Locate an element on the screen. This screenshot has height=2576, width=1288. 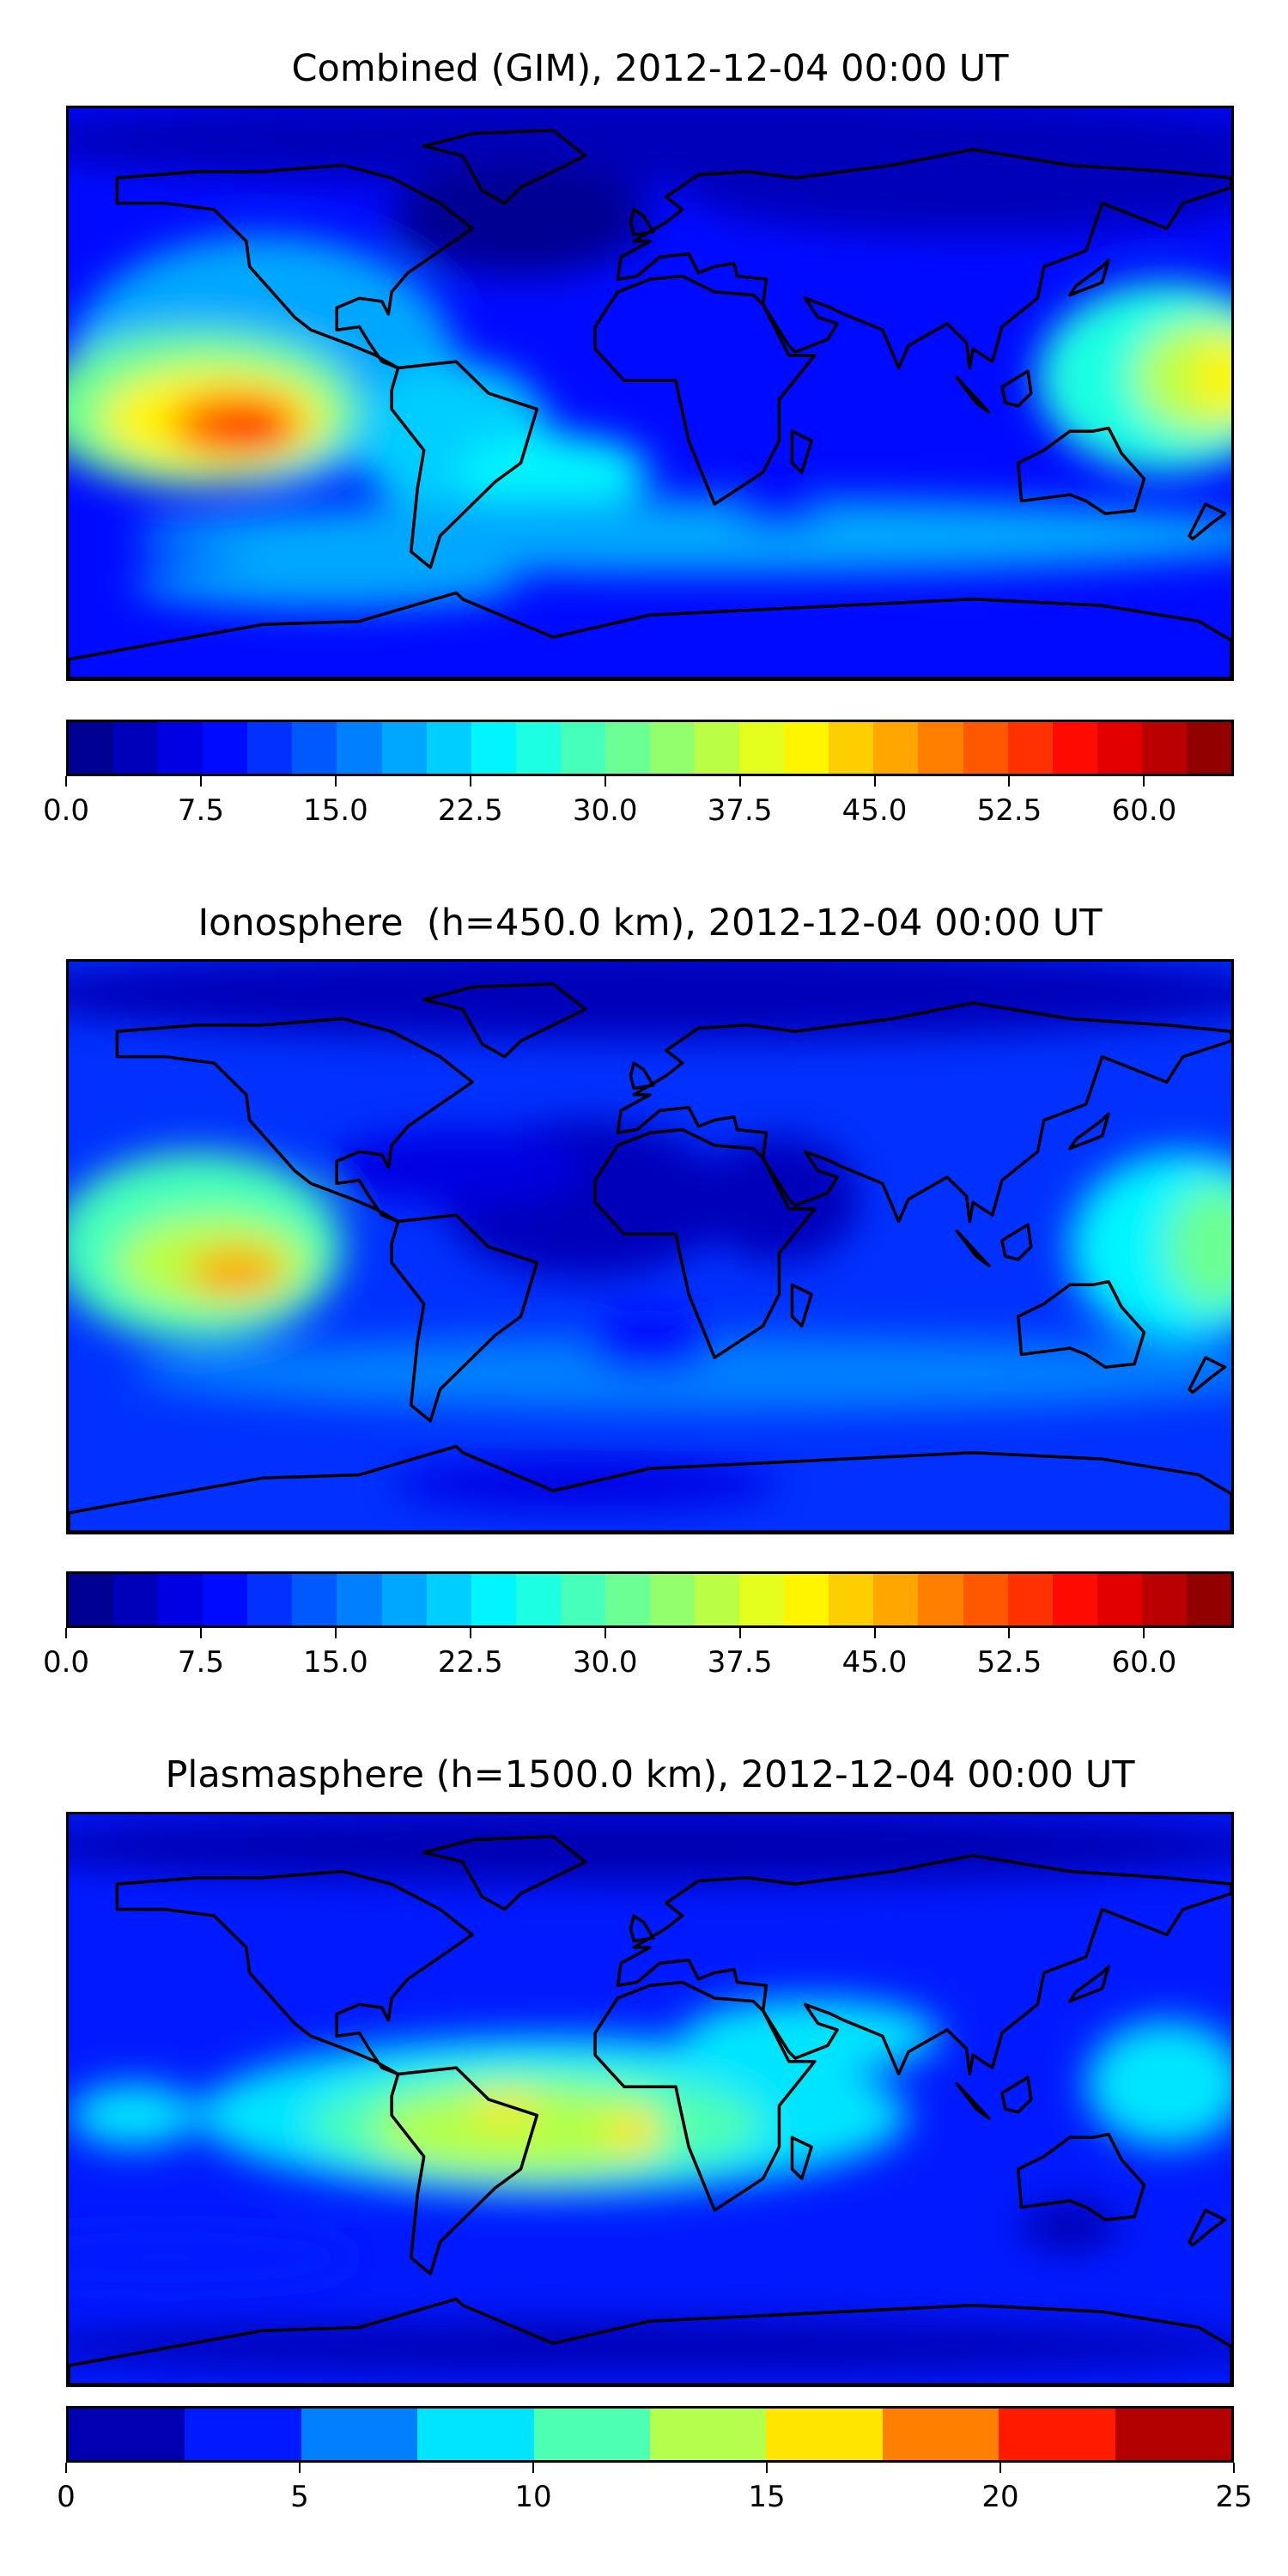
colorbar-tick-label: 60.0 is located at coordinates (1144, 1663).